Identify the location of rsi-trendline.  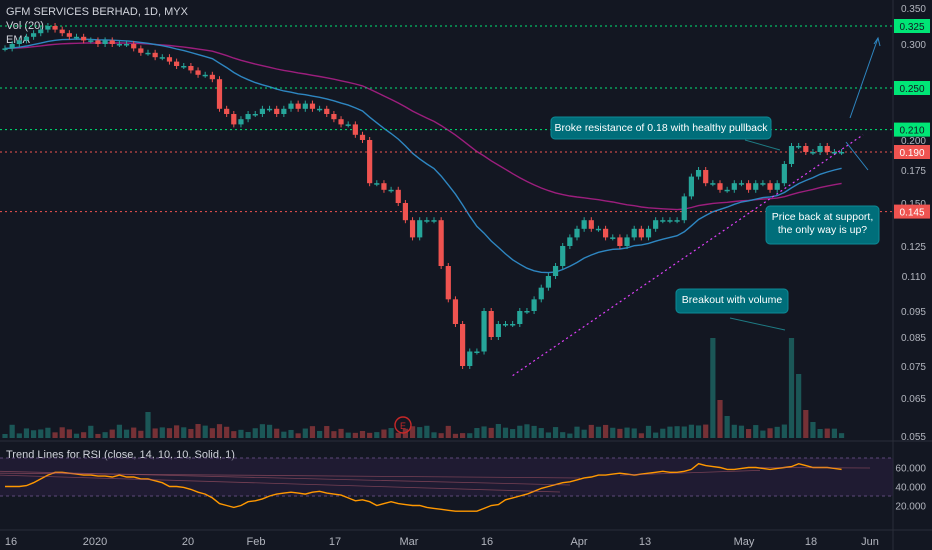
(285, 478).